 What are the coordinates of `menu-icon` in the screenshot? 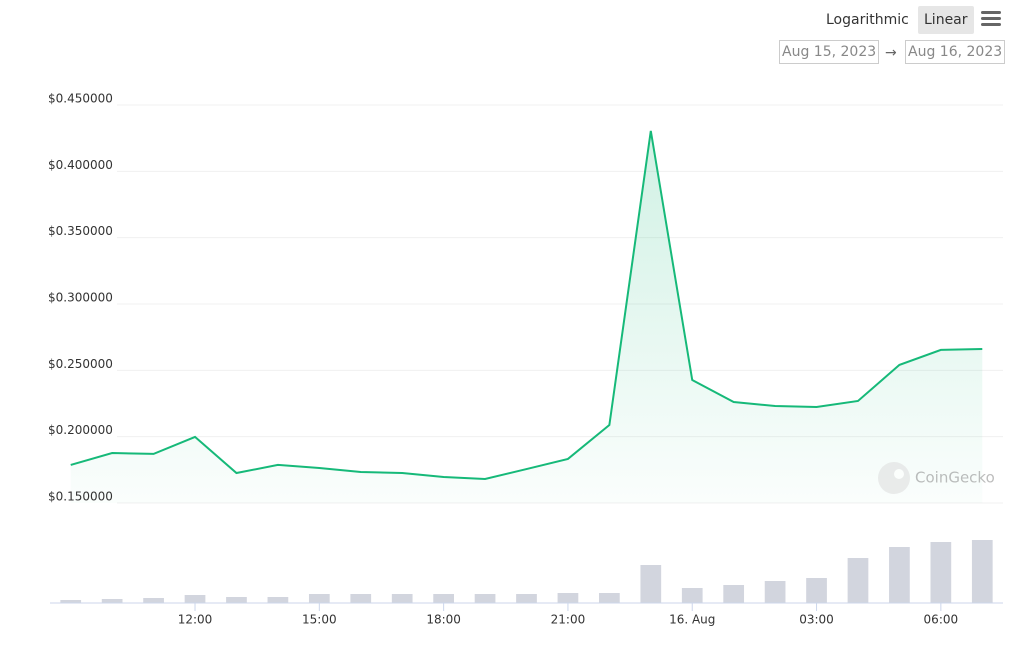 It's located at (991, 19).